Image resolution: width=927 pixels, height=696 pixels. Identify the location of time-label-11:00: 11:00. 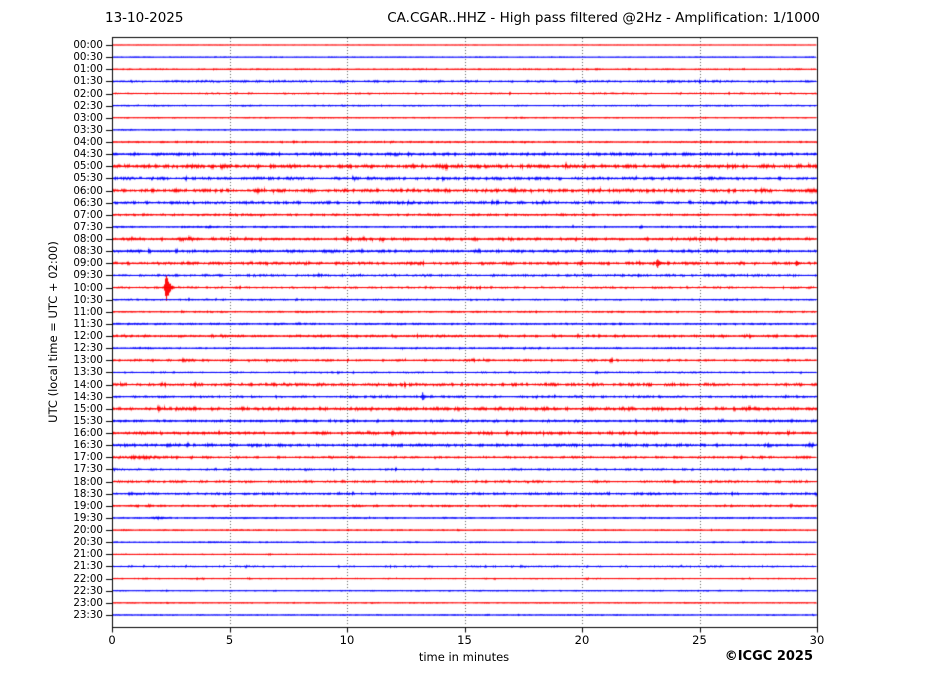
(88, 311).